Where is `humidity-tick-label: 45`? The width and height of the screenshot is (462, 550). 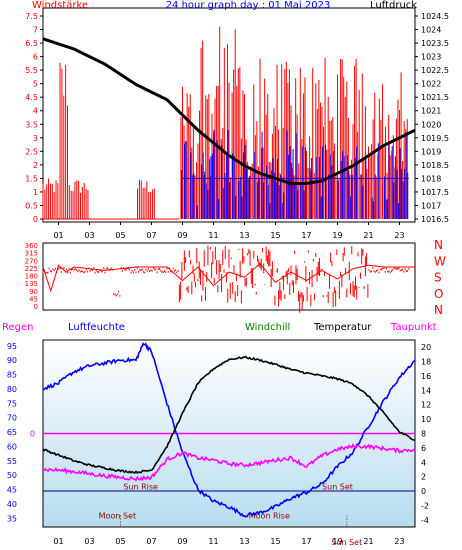 humidity-tick-label: 45 is located at coordinates (12, 490).